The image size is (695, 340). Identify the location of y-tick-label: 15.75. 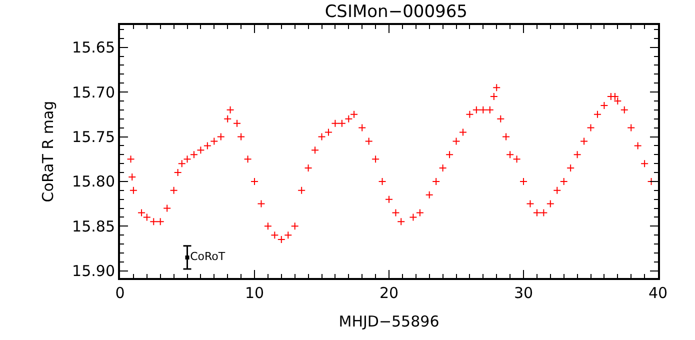
(93, 137).